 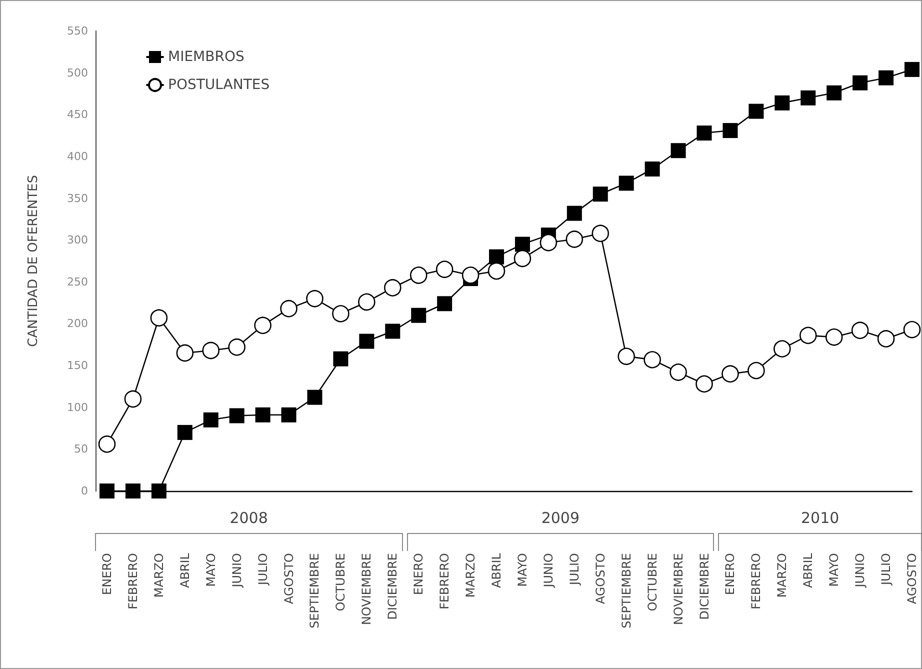 What do you see at coordinates (33, 261) in the screenshot?
I see `y-axis-title: CANTIDAD DE OFERENTES` at bounding box center [33, 261].